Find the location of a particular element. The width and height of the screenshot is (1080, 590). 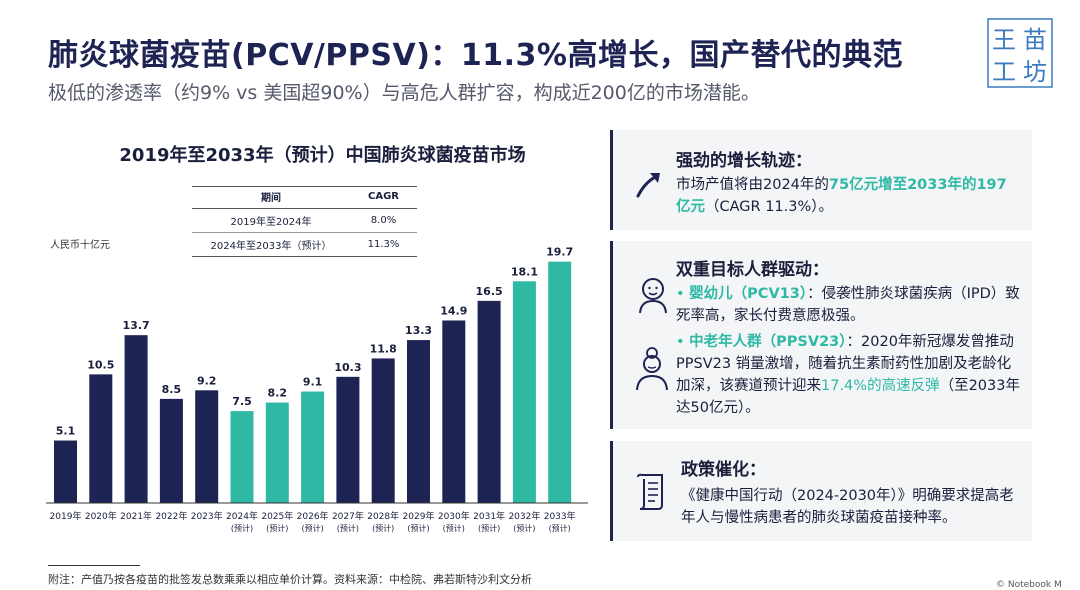

svg-text: 王 is located at coordinates (1004, 40).